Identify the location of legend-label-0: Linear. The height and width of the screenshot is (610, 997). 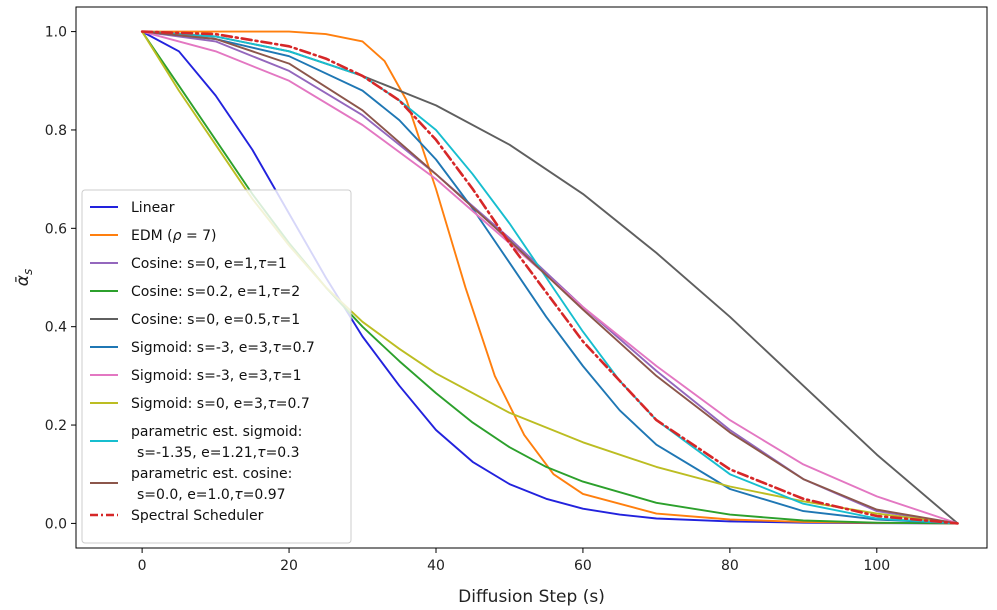
(153, 208).